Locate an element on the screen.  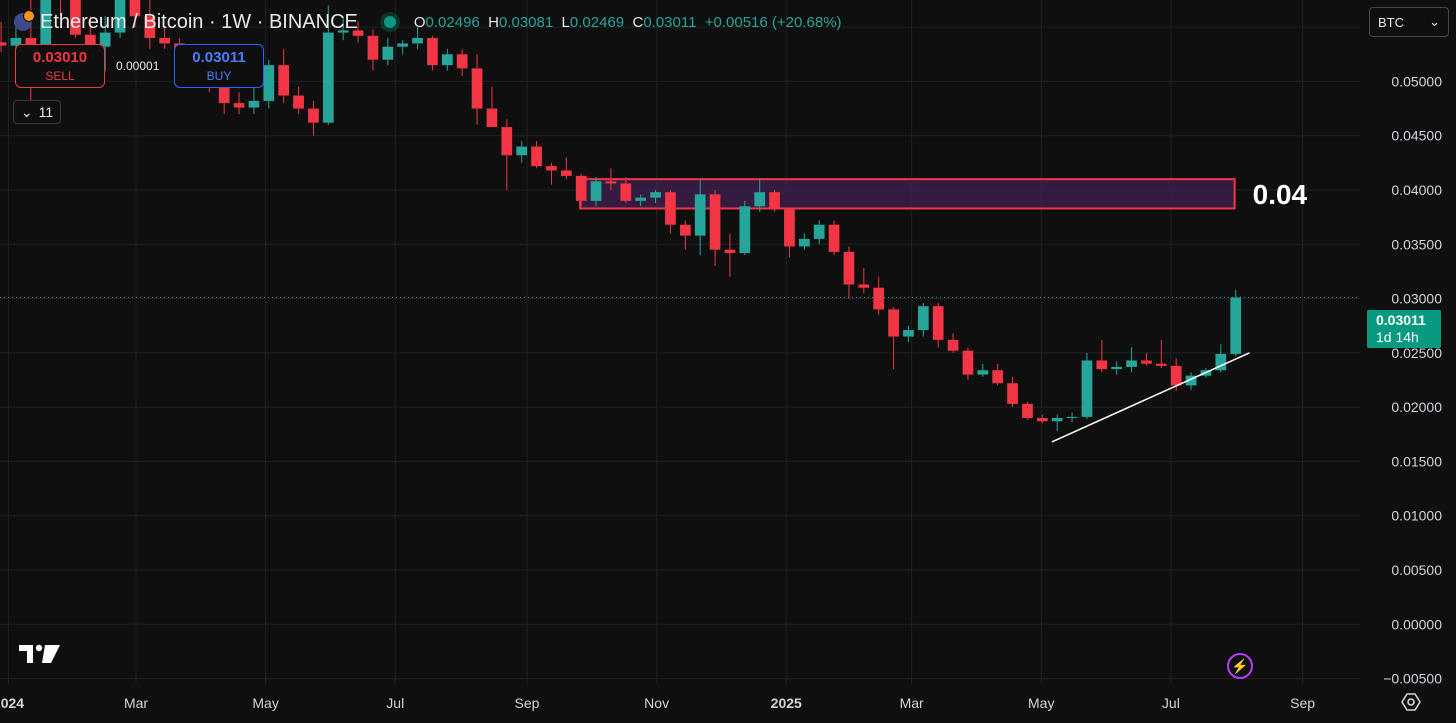
sell-label: SELL is located at coordinates (60, 76).